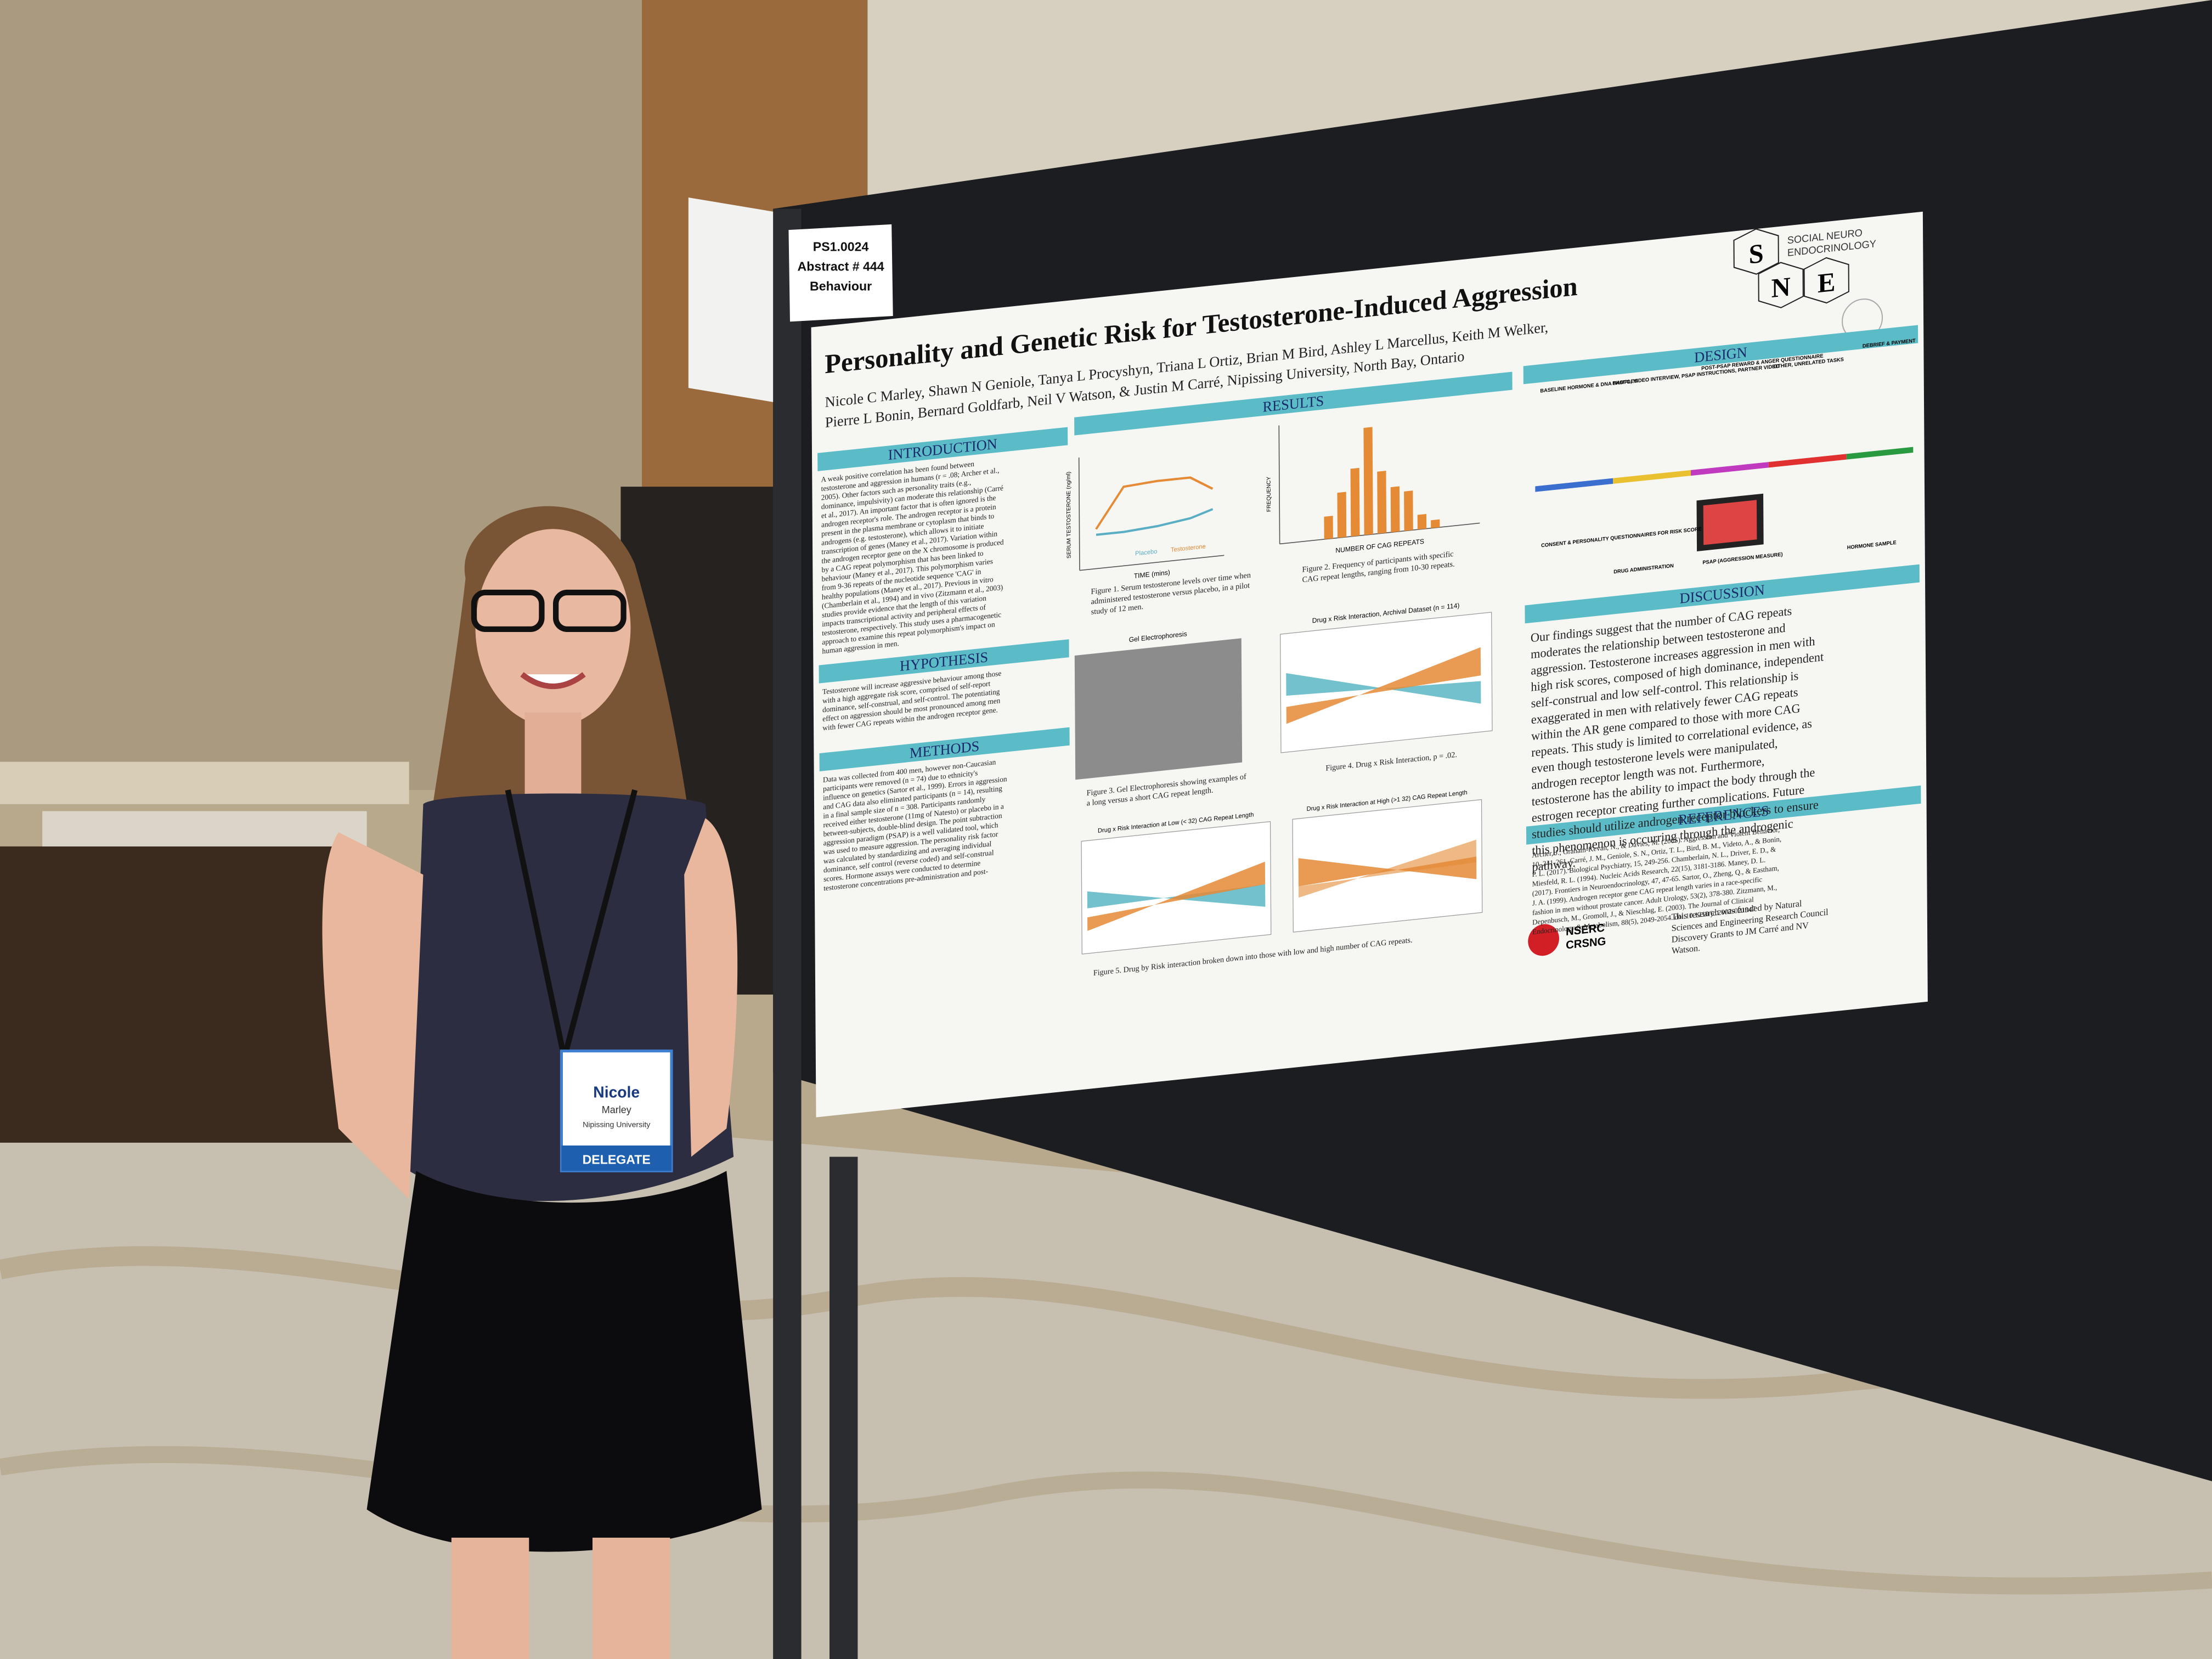 The image size is (2212, 1659). Describe the element at coordinates (542, 1082) in the screenshot. I see `person: Nicole Marley Nipissing University DELEGATE` at that location.